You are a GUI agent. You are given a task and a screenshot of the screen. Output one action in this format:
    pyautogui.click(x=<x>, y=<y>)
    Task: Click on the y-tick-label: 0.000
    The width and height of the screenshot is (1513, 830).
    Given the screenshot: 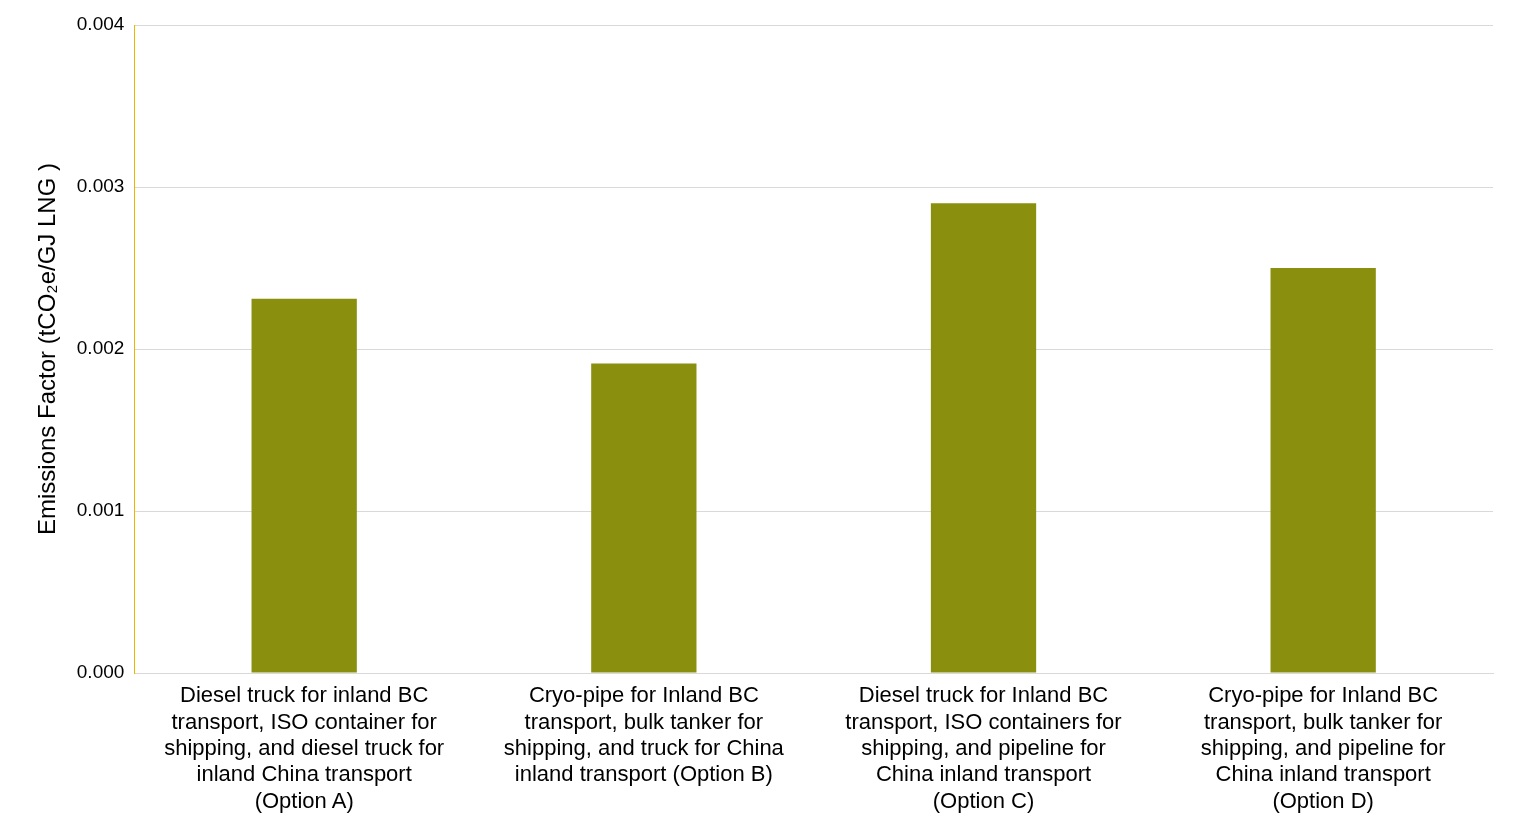 What is the action you would take?
    pyautogui.click(x=100, y=672)
    